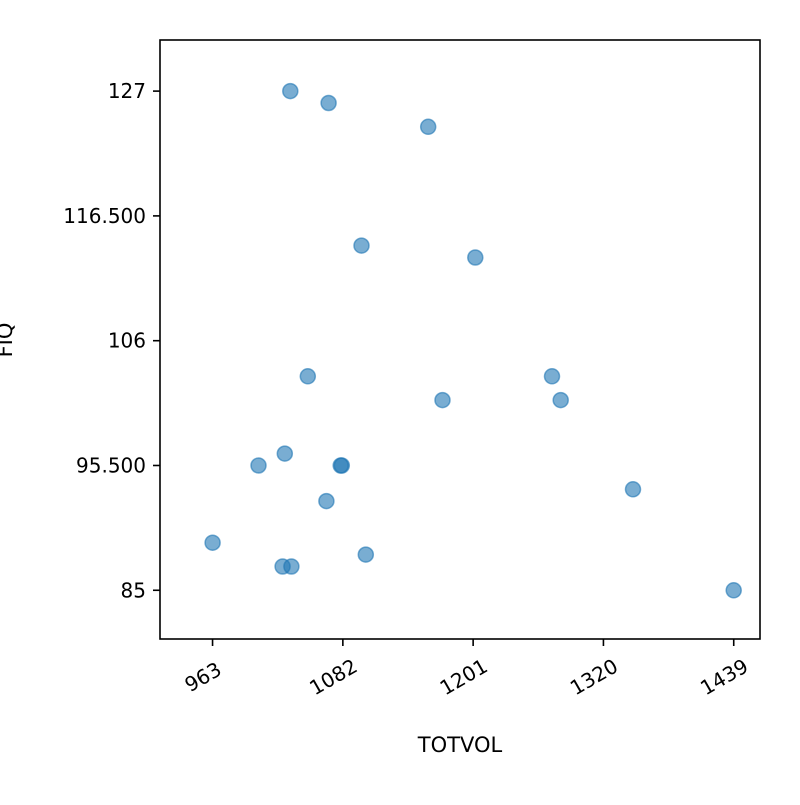 Image resolution: width=800 pixels, height=805 pixels. I want to click on y-tick-label: 95.500, so click(111, 465).